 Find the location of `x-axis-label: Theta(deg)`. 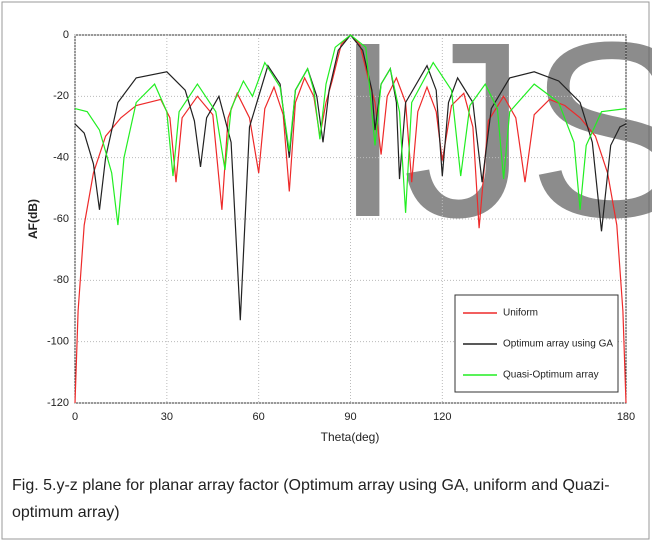

x-axis-label: Theta(deg) is located at coordinates (350, 437).